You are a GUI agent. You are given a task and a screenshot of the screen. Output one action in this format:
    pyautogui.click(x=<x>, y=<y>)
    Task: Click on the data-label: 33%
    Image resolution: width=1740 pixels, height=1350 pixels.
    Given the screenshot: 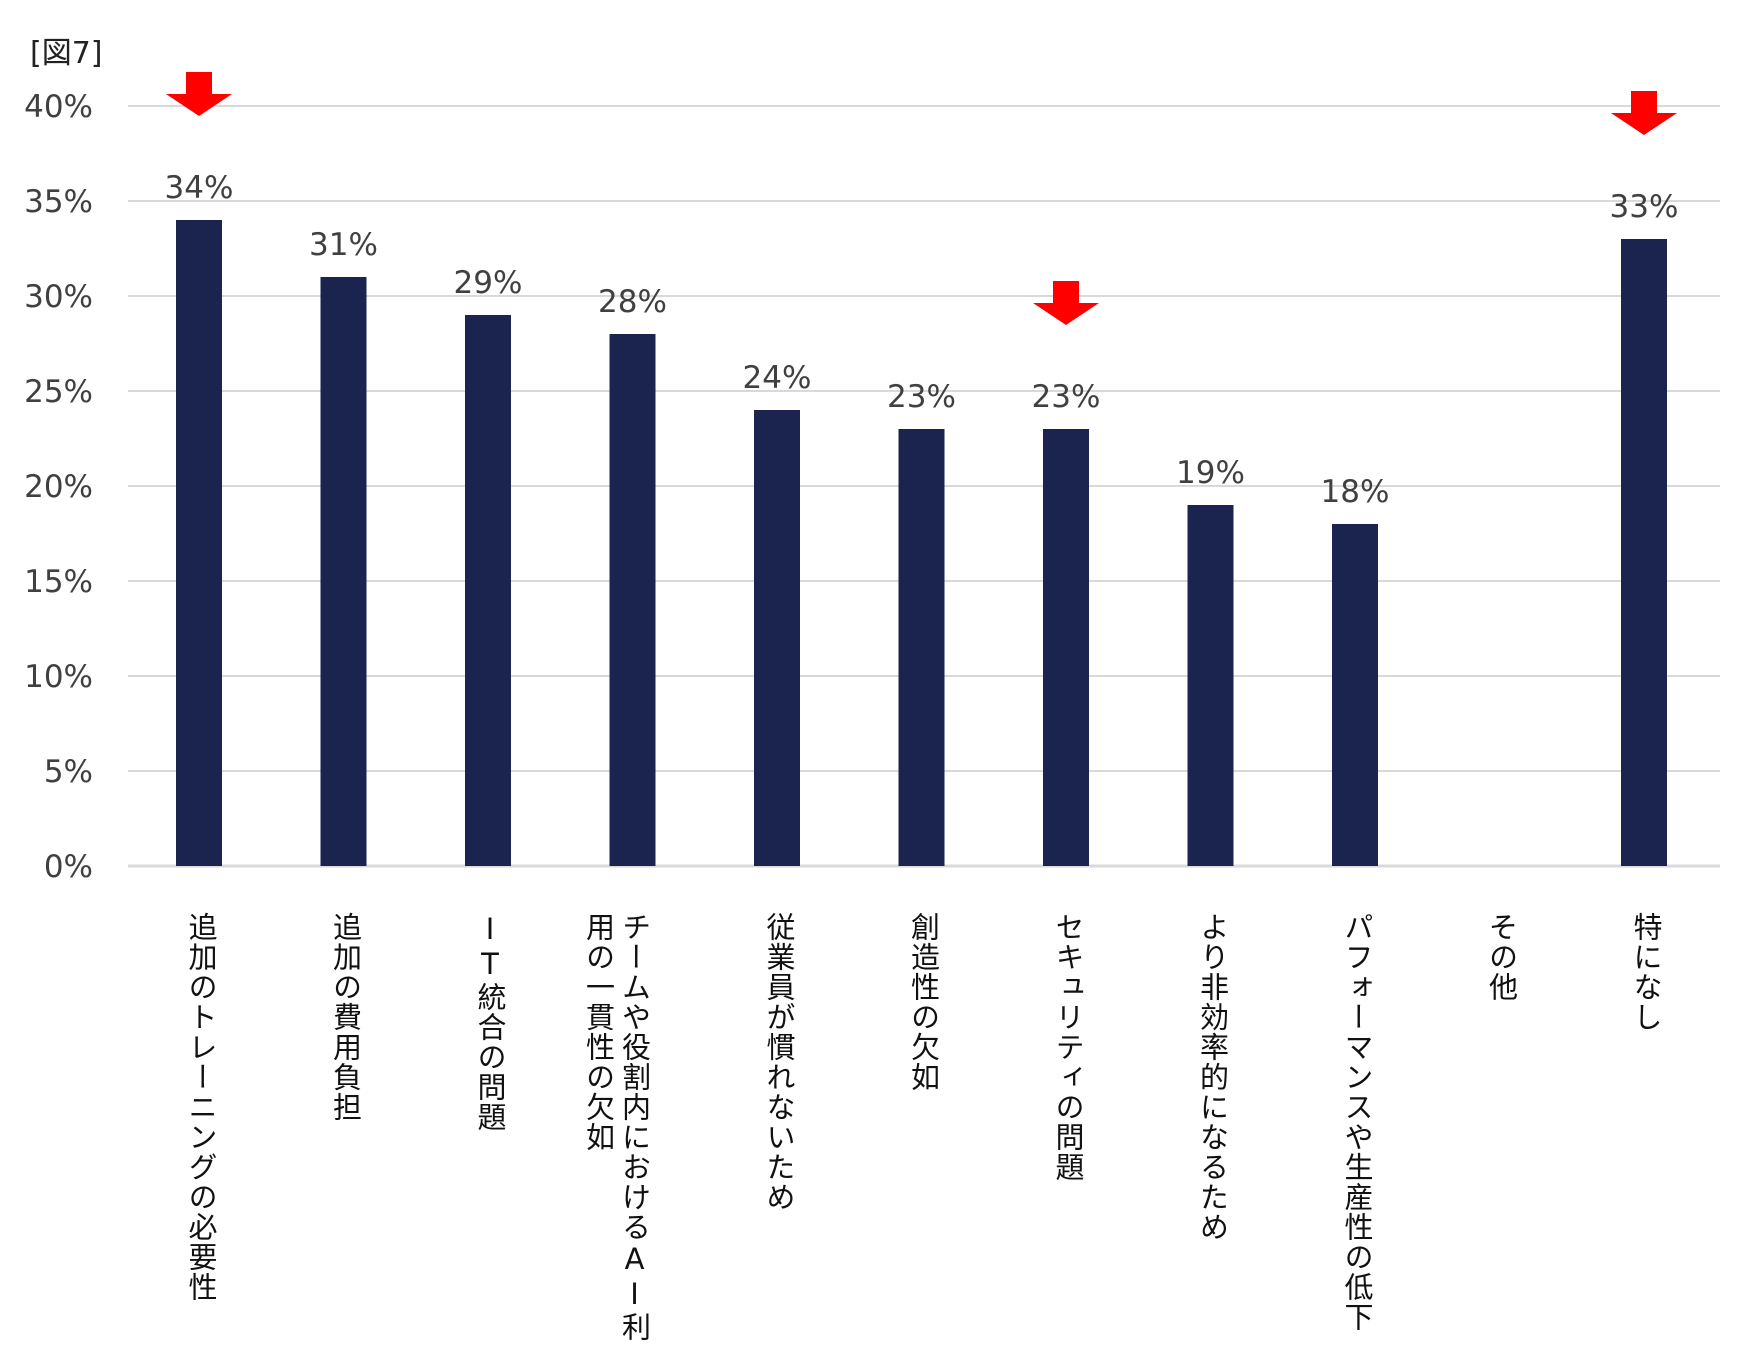 What is the action you would take?
    pyautogui.click(x=1644, y=207)
    